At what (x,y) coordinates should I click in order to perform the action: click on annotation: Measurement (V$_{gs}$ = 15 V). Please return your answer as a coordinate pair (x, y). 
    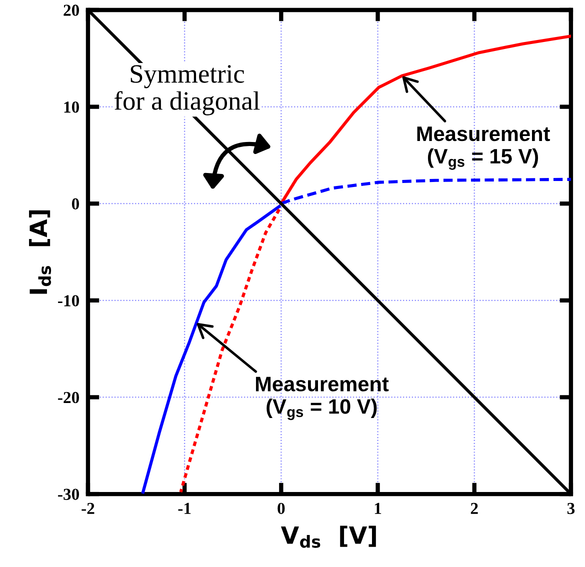
    Looking at the image, I should click on (483, 148).